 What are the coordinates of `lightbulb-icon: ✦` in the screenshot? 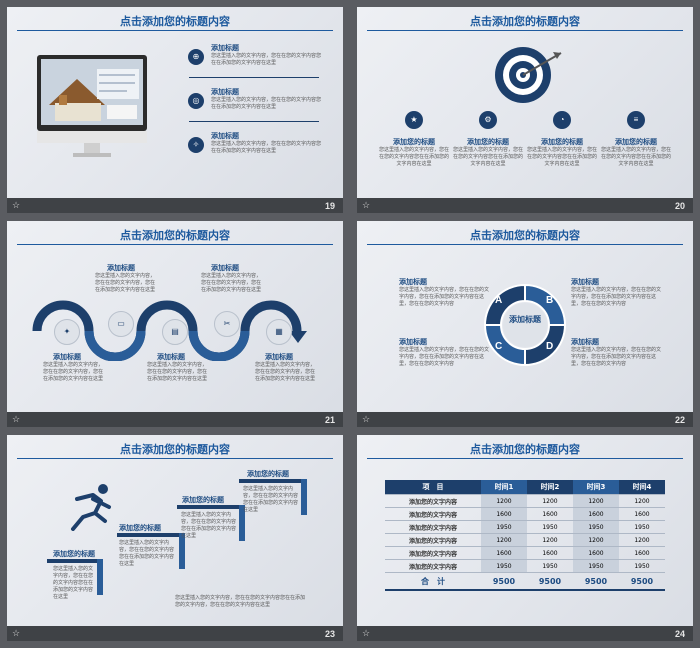 It's located at (67, 332).